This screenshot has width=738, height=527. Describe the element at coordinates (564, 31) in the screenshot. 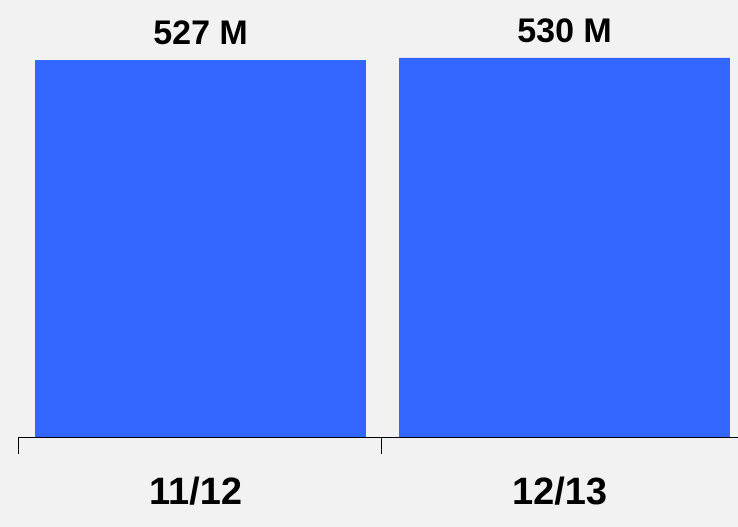

I see `value-label-2: 530 M` at that location.